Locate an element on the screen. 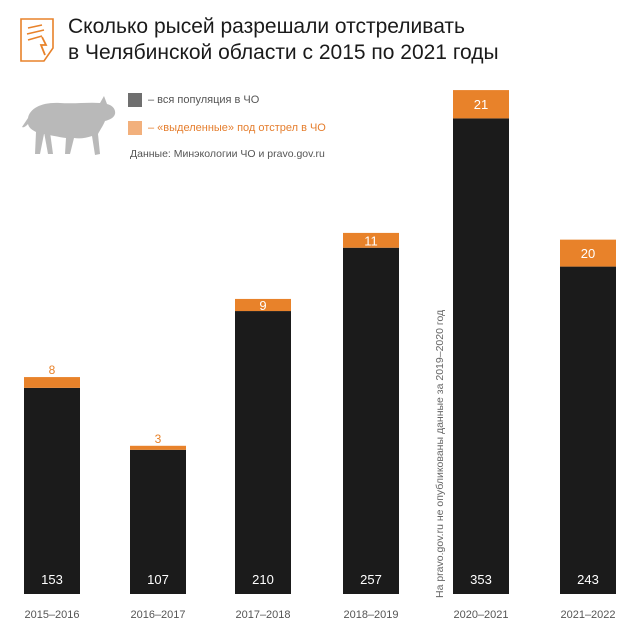 The height and width of the screenshot is (640, 640). legend-population: – вся популяция в ЧО is located at coordinates (193, 100).